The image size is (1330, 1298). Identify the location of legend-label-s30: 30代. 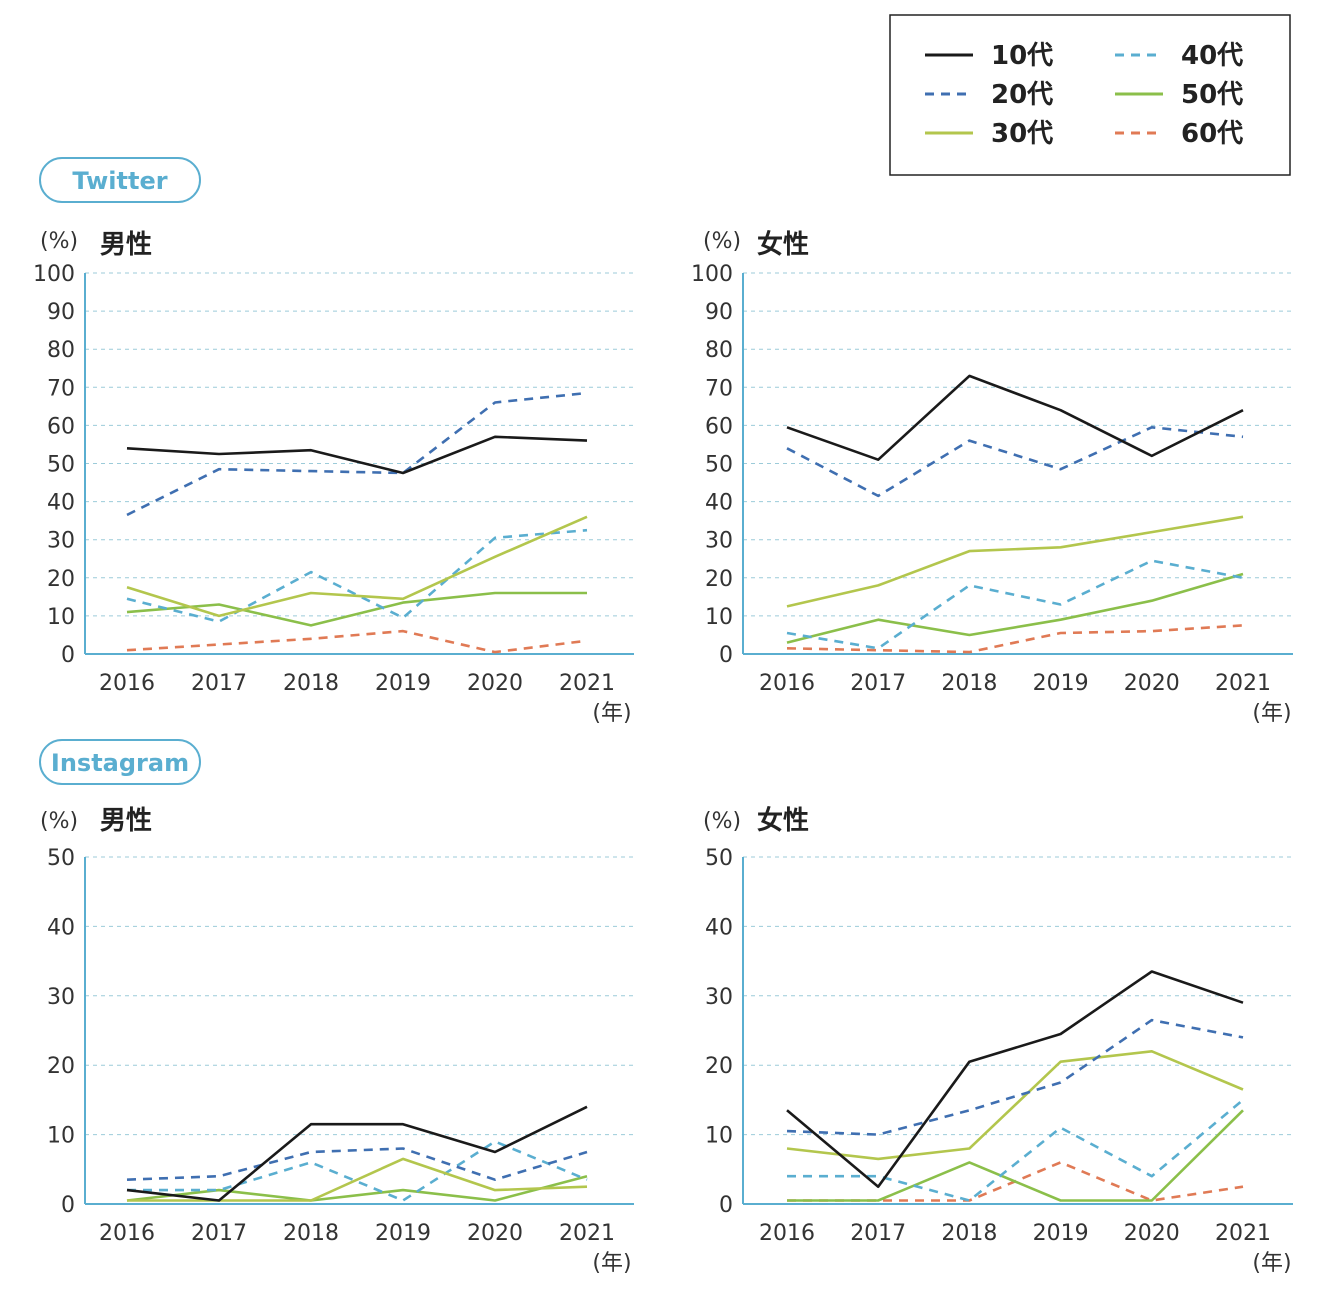
(1022, 134).